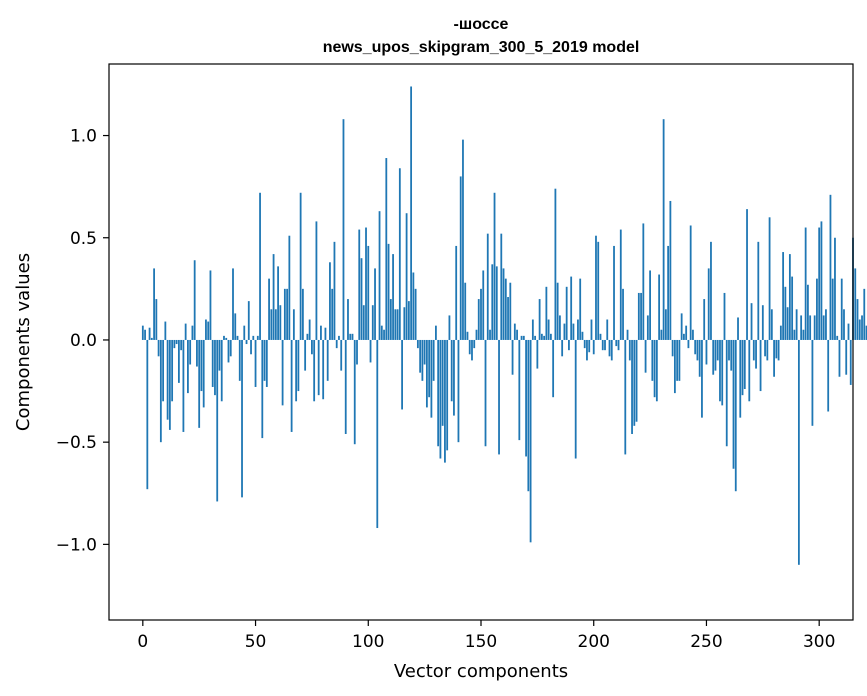 This screenshot has width=867, height=696. I want to click on y-tick-label: 0.0, so click(83, 341).